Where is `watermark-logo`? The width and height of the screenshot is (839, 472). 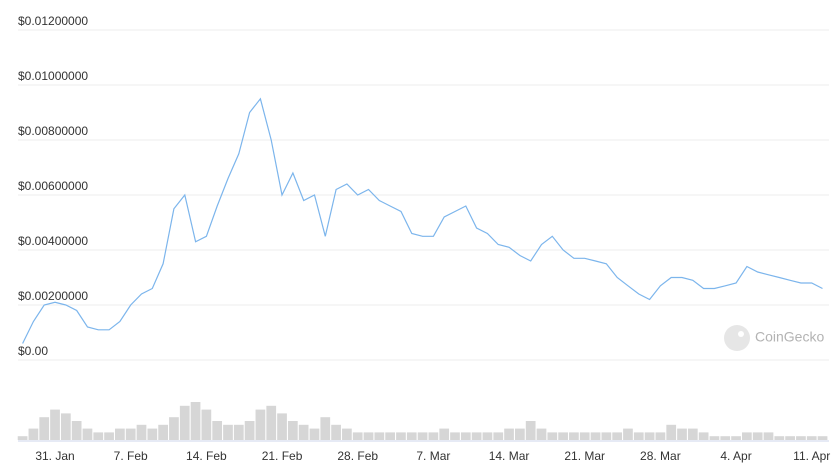 watermark-logo is located at coordinates (737, 338).